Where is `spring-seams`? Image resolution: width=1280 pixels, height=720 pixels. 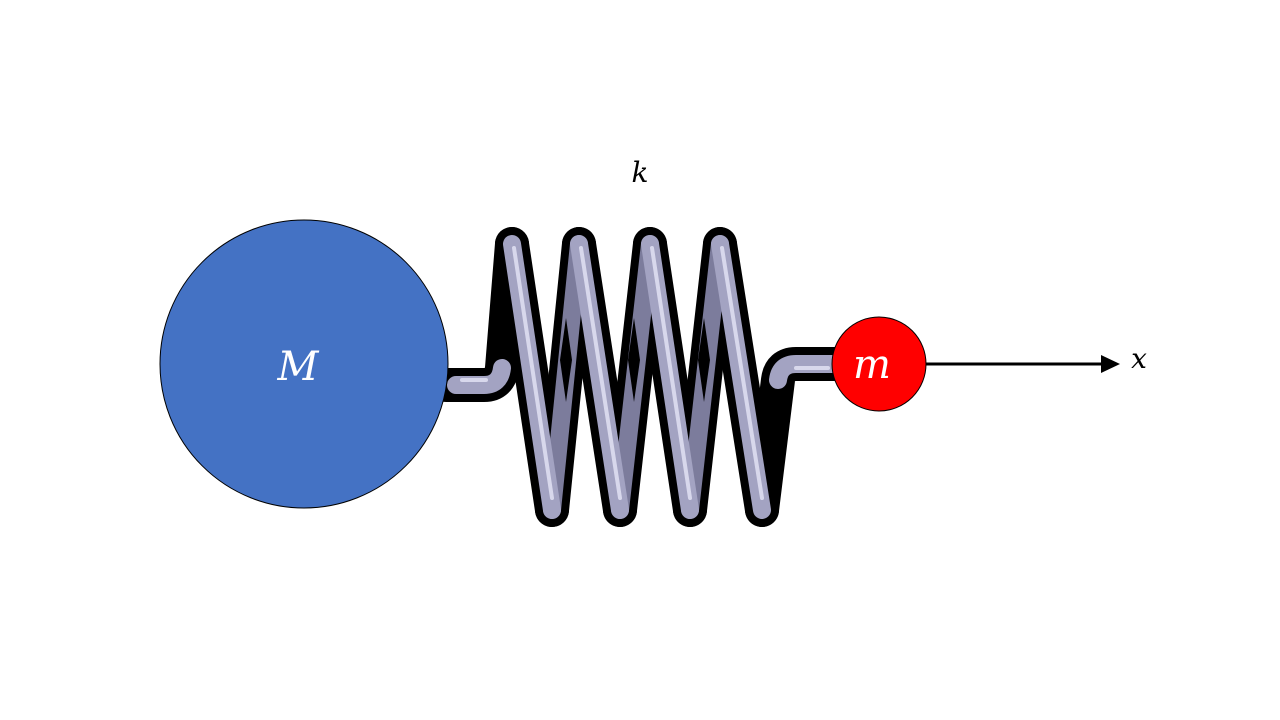
spring-seams is located at coordinates (635, 360).